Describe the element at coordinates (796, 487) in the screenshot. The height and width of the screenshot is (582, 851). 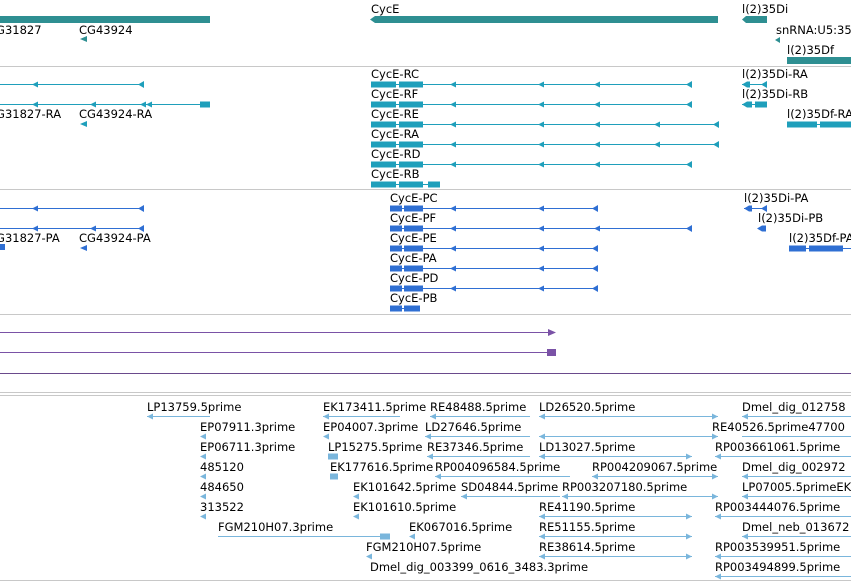
I see `label-lp07005: LP07005.5primeEK` at that location.